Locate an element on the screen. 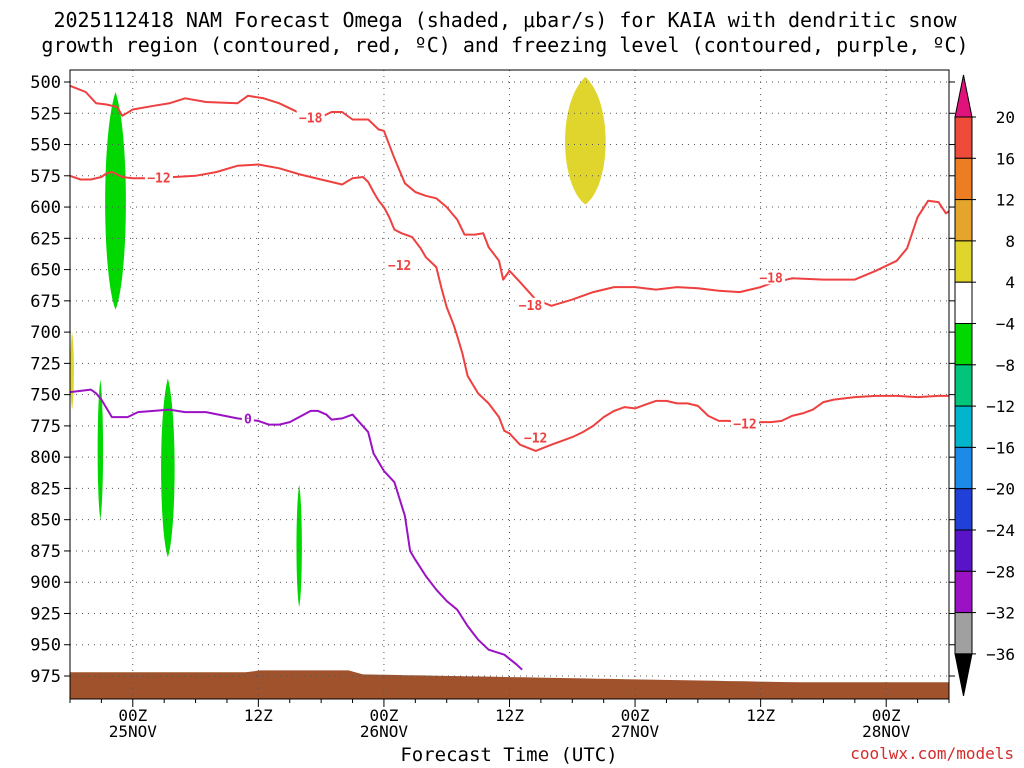 Image resolution: width=1024 pixels, height=768 pixels. y-tick-label: 925 is located at coordinates (45, 614).